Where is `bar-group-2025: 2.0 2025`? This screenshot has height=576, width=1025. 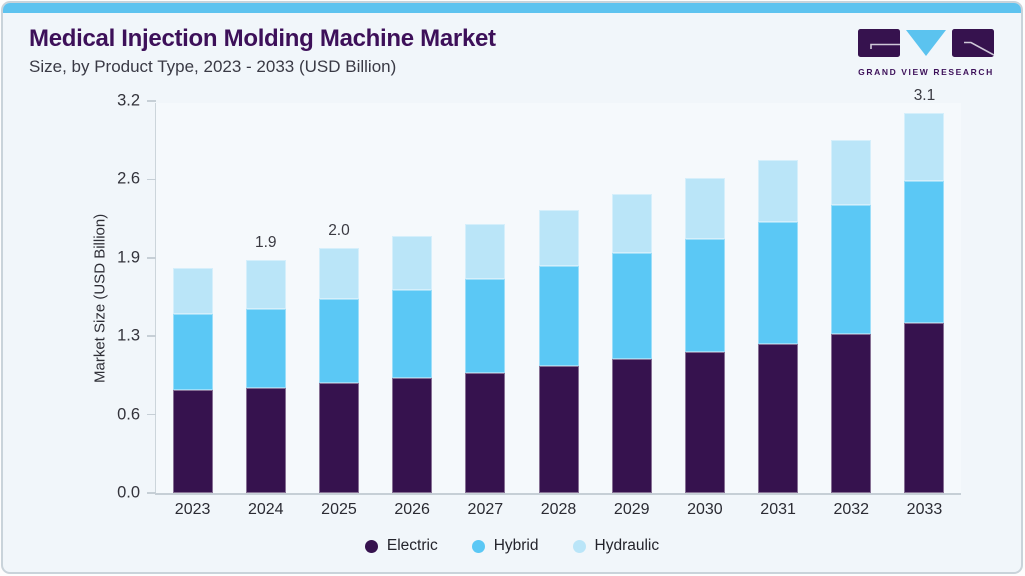 bar-group-2025: 2.0 2025 is located at coordinates (338, 310).